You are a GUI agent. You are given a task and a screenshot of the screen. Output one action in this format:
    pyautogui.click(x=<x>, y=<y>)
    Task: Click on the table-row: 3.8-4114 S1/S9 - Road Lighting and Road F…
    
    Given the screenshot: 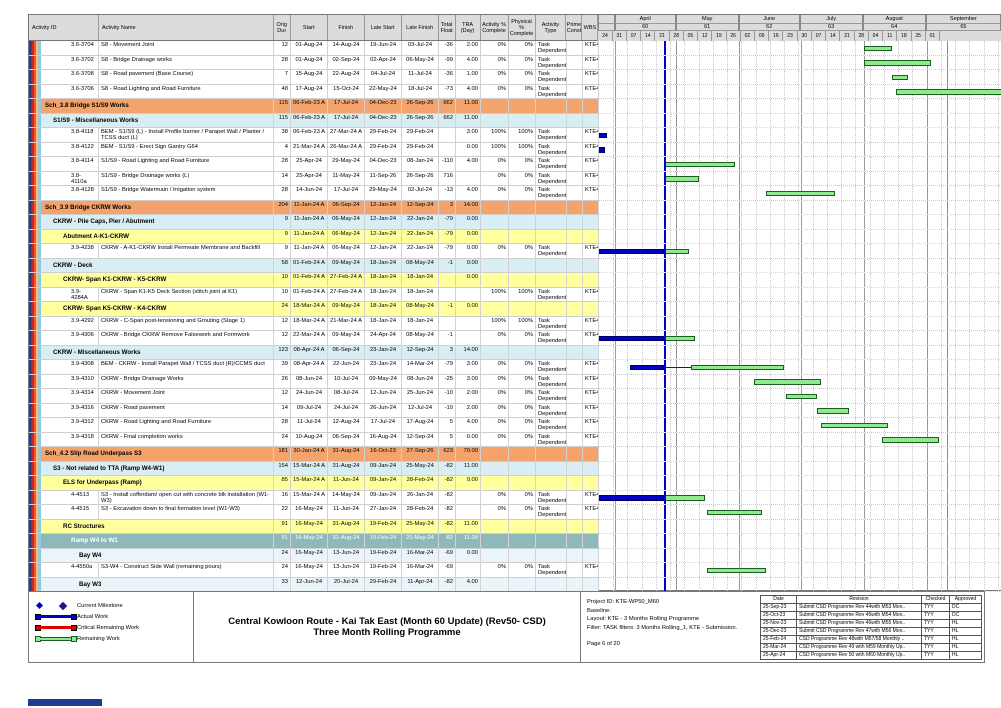 What is the action you would take?
    pyautogui.click(x=515, y=164)
    